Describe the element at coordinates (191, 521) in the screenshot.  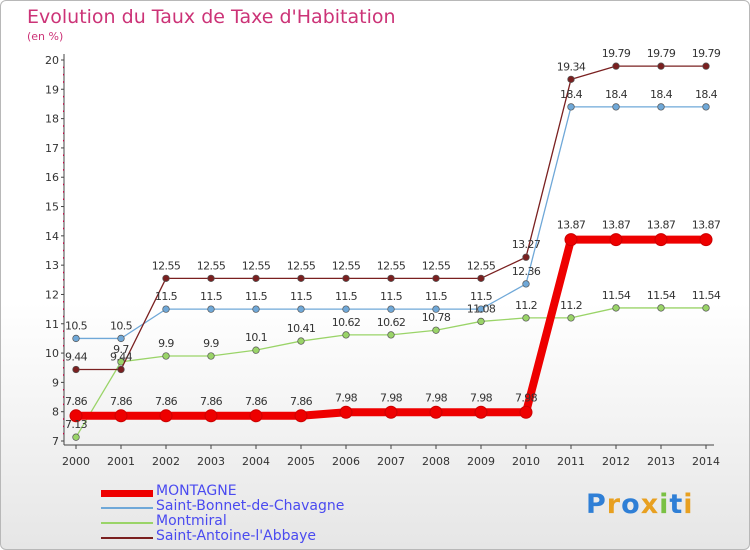
I see `legend-label: Montmiral` at that location.